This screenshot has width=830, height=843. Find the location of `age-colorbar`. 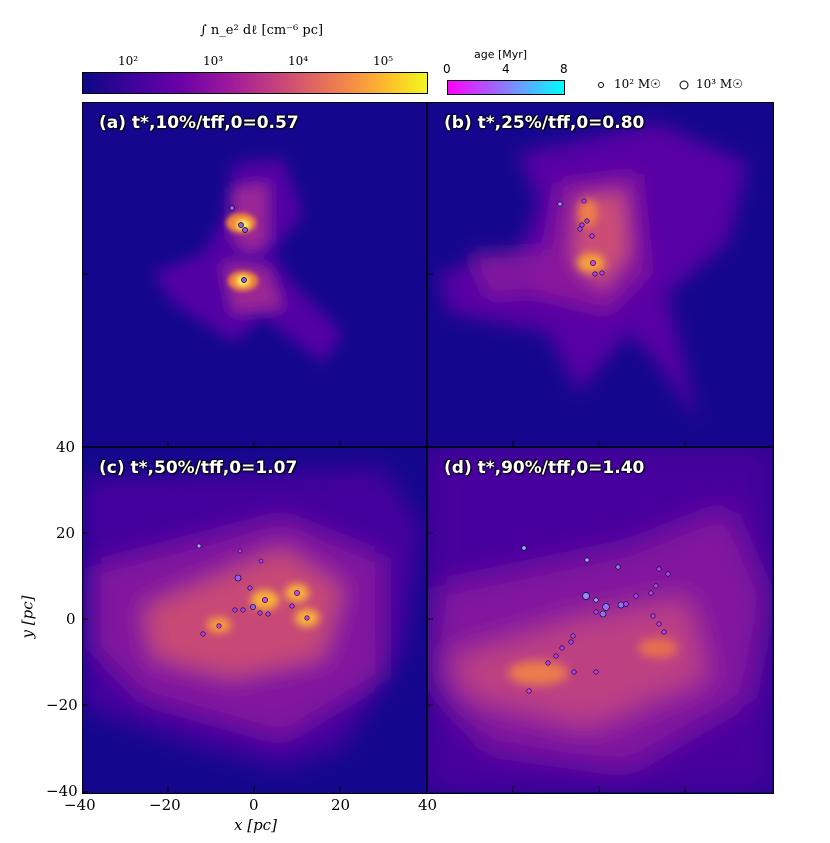

age-colorbar is located at coordinates (506, 87).